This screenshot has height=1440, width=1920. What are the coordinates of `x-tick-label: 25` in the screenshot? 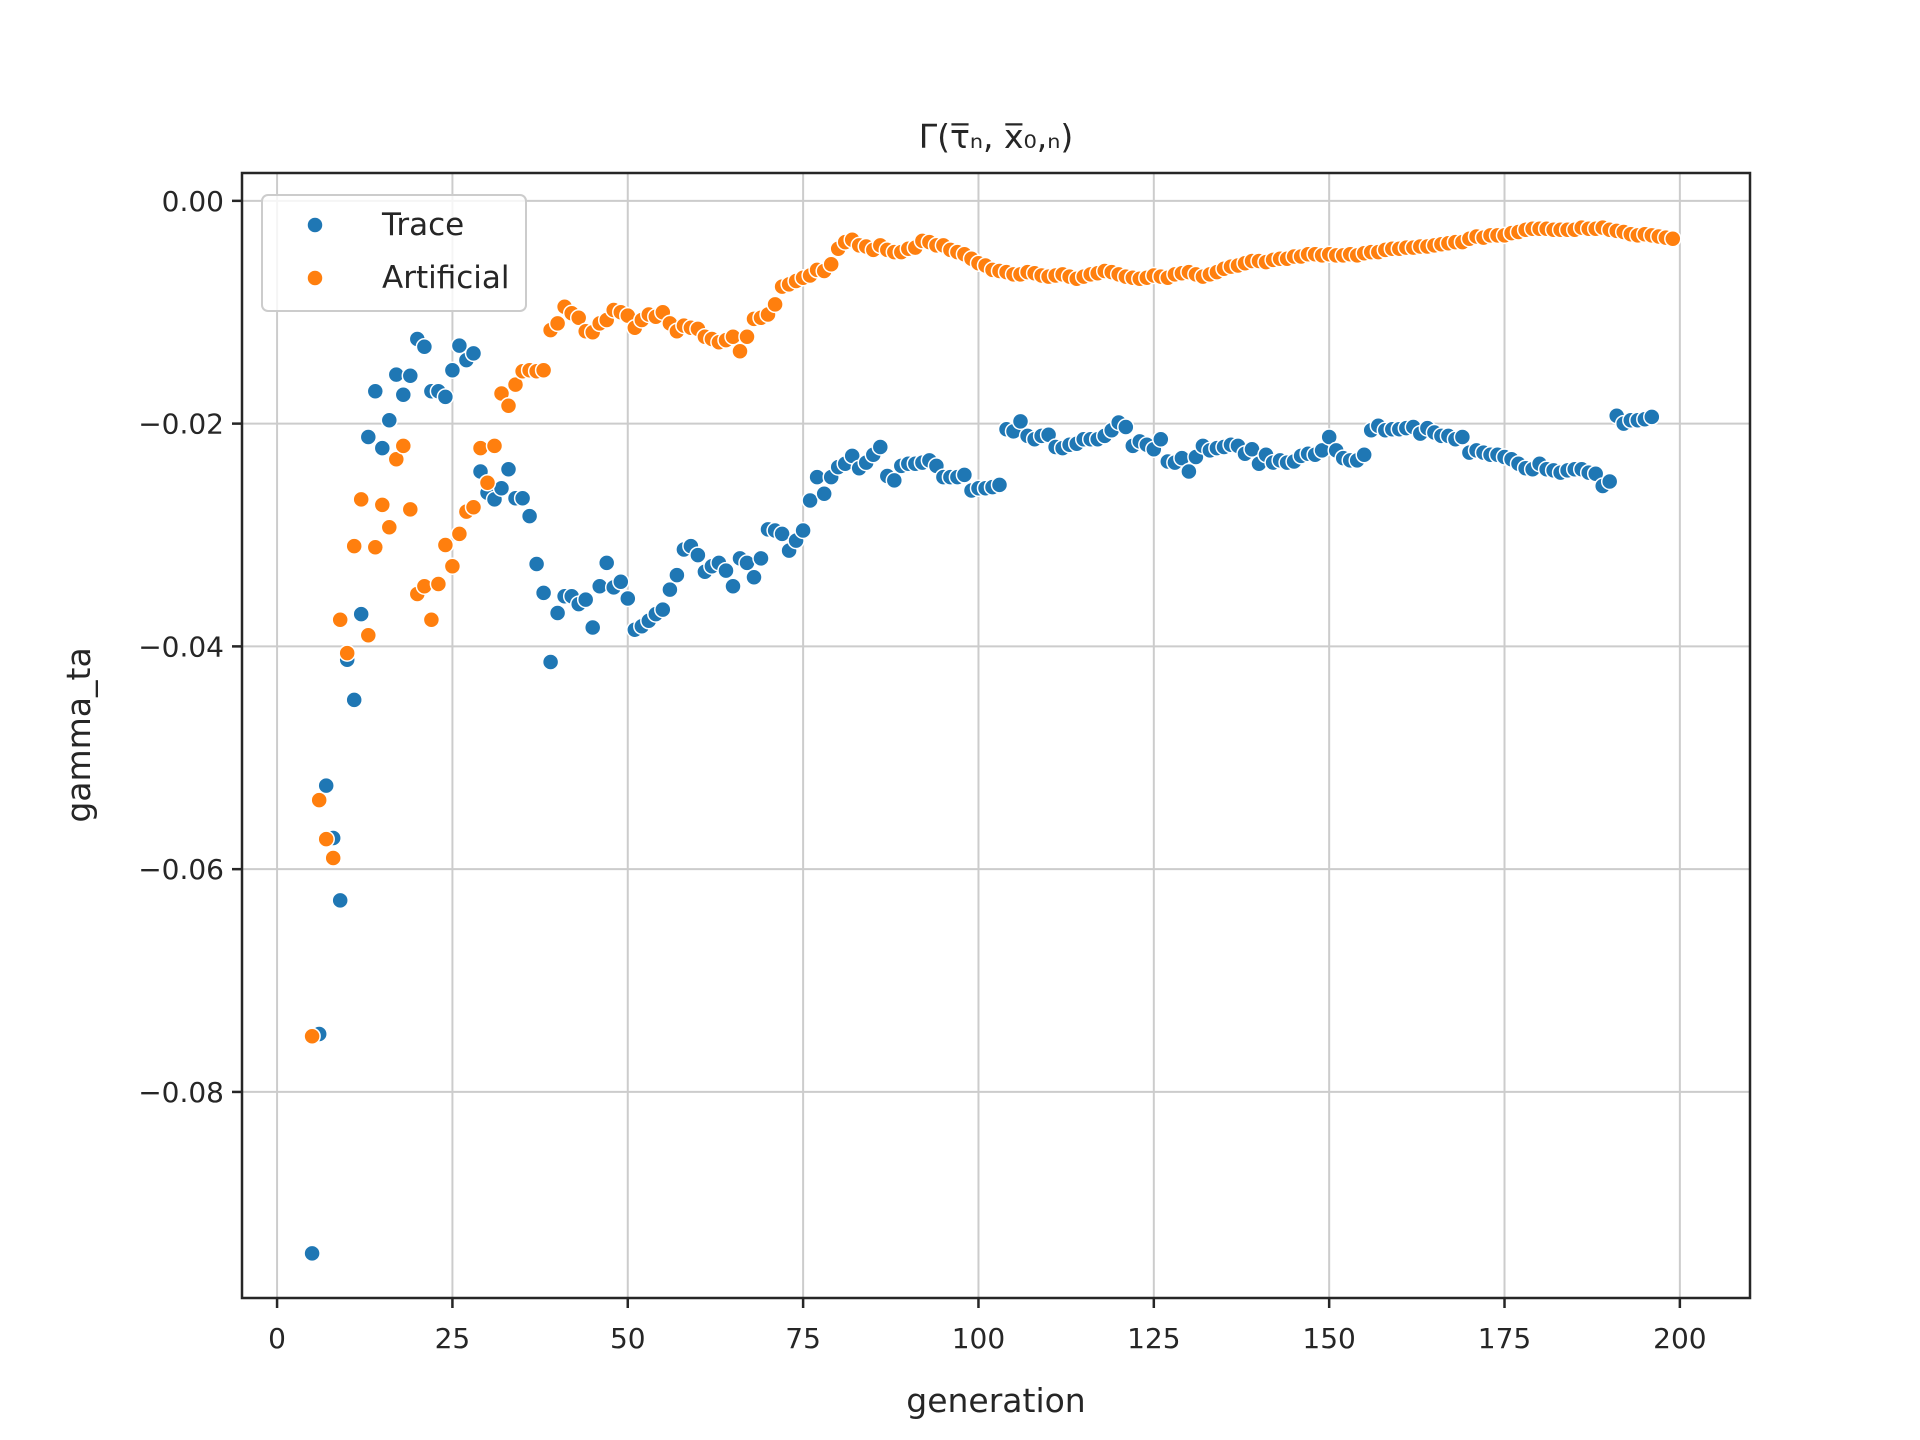 It's located at (453, 1338).